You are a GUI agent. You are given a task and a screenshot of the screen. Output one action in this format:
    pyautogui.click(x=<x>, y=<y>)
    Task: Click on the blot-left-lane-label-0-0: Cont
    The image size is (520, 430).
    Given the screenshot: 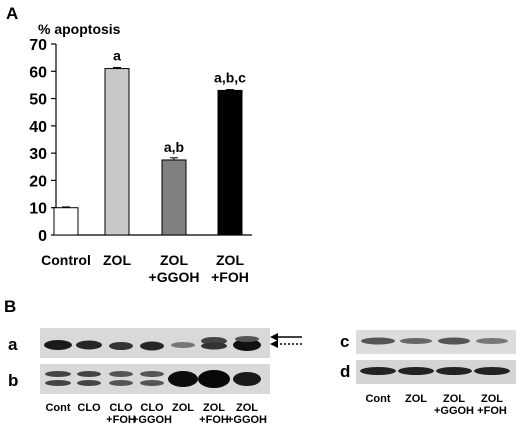 What is the action you would take?
    pyautogui.click(x=57, y=408)
    